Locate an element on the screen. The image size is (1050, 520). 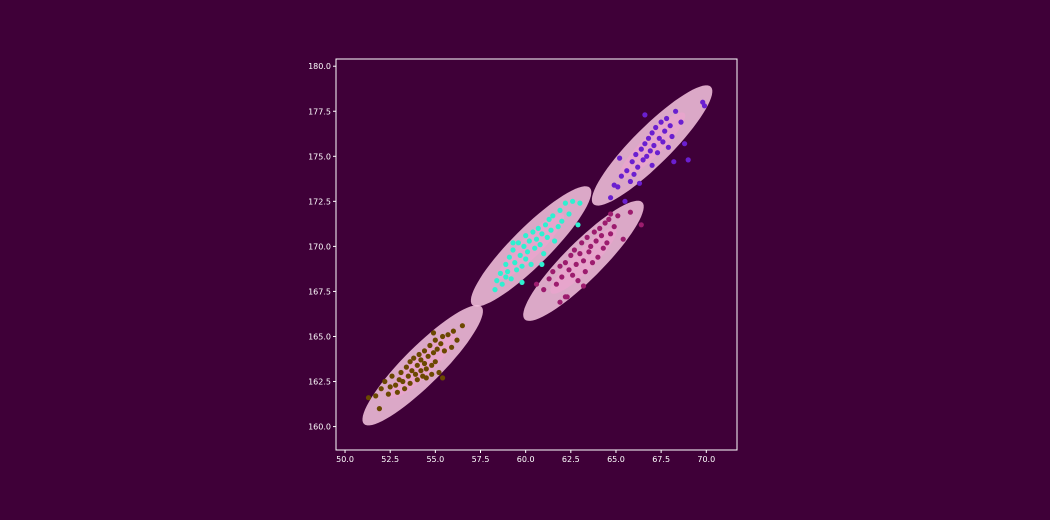
x-tick-label: 62.5 is located at coordinates (571, 459).